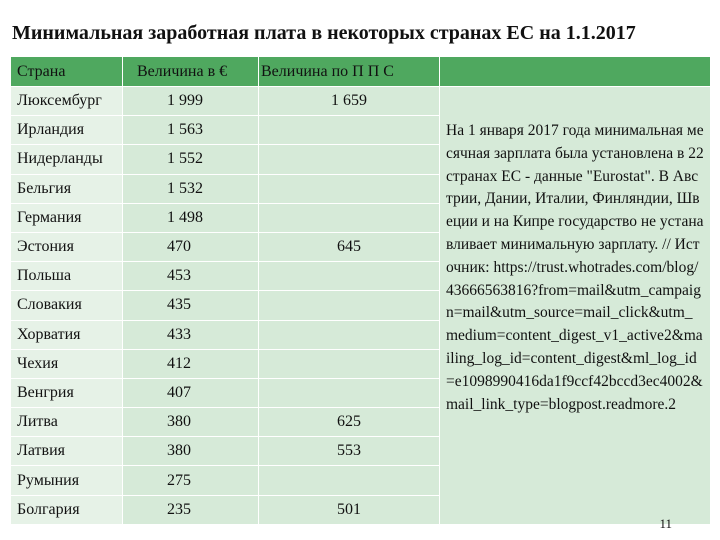 The width and height of the screenshot is (720, 540). I want to click on table-row: Германия 1 498, so click(360, 217).